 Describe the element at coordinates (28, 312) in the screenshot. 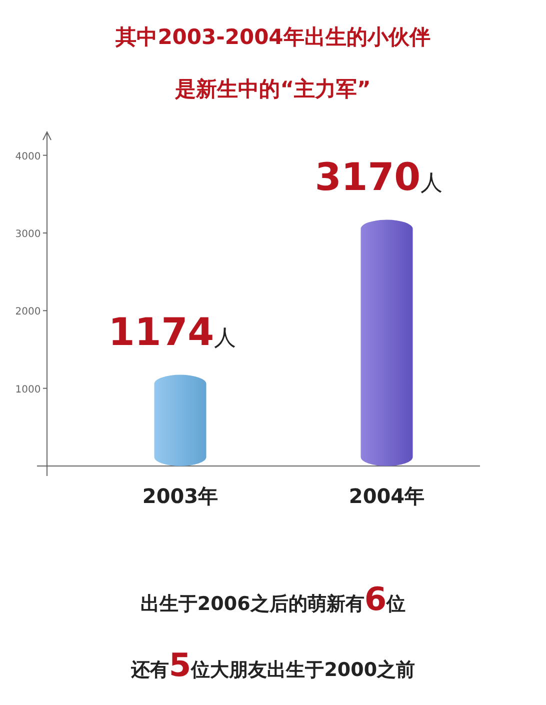

I see `y-tick-label: 2000` at that location.